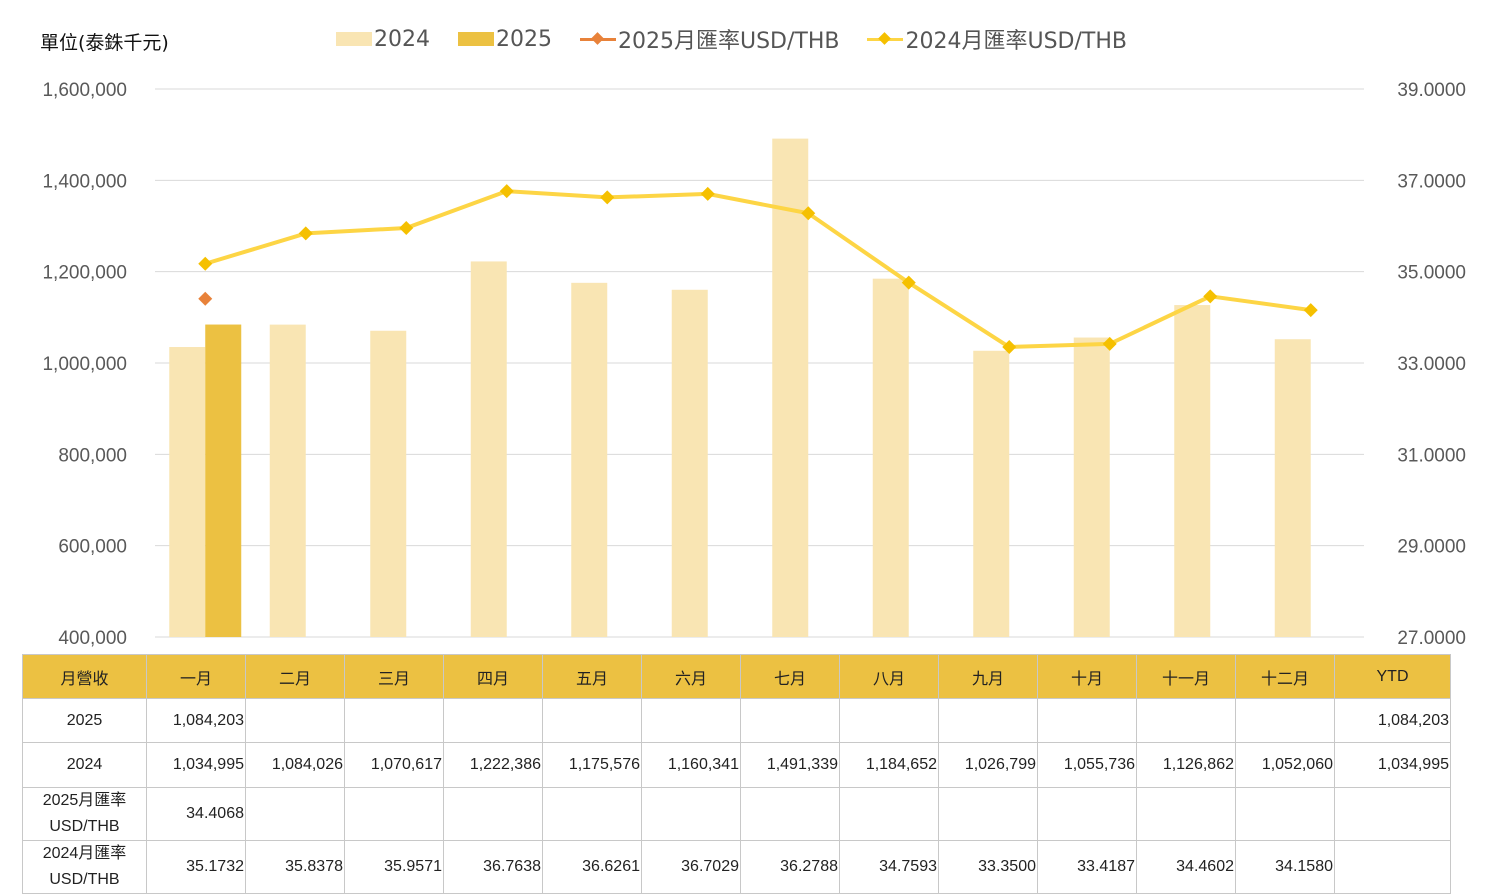 The image size is (1500, 894). Describe the element at coordinates (1186, 676) in the screenshot. I see `header-cell: 十一月` at that location.